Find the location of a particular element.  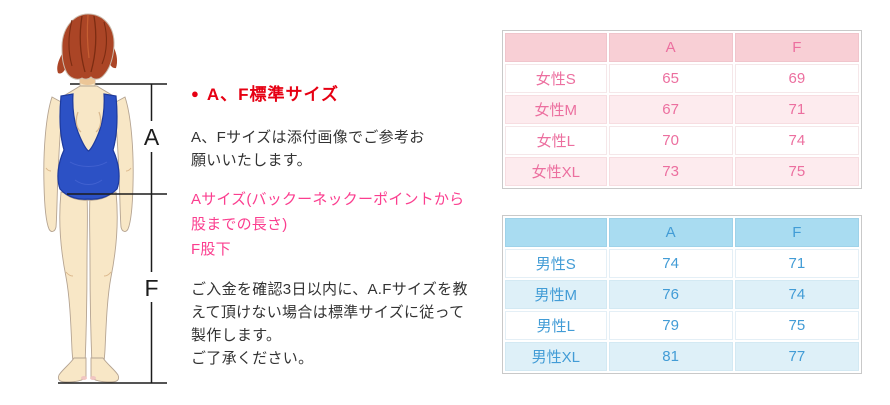

cell-value: 70 is located at coordinates (670, 140).